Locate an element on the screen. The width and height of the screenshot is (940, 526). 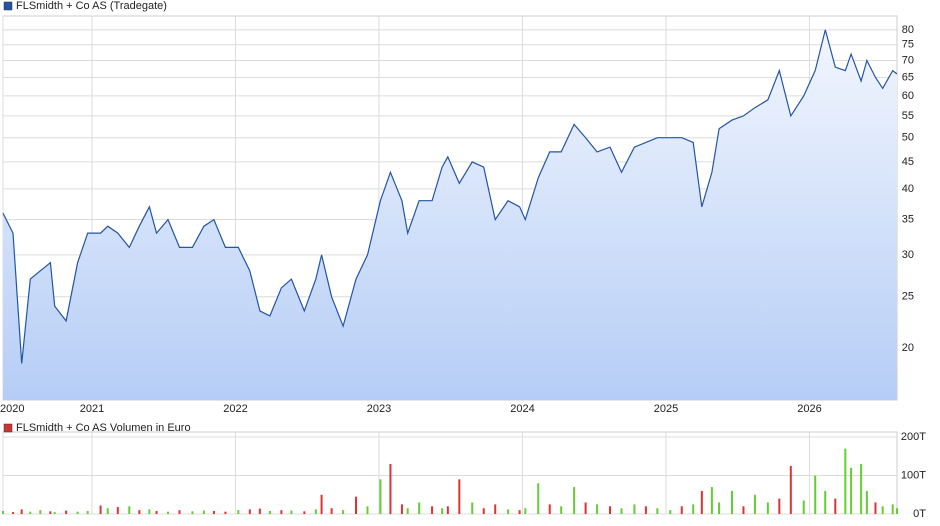
x-tick-label: 2024 is located at coordinates (522, 409).